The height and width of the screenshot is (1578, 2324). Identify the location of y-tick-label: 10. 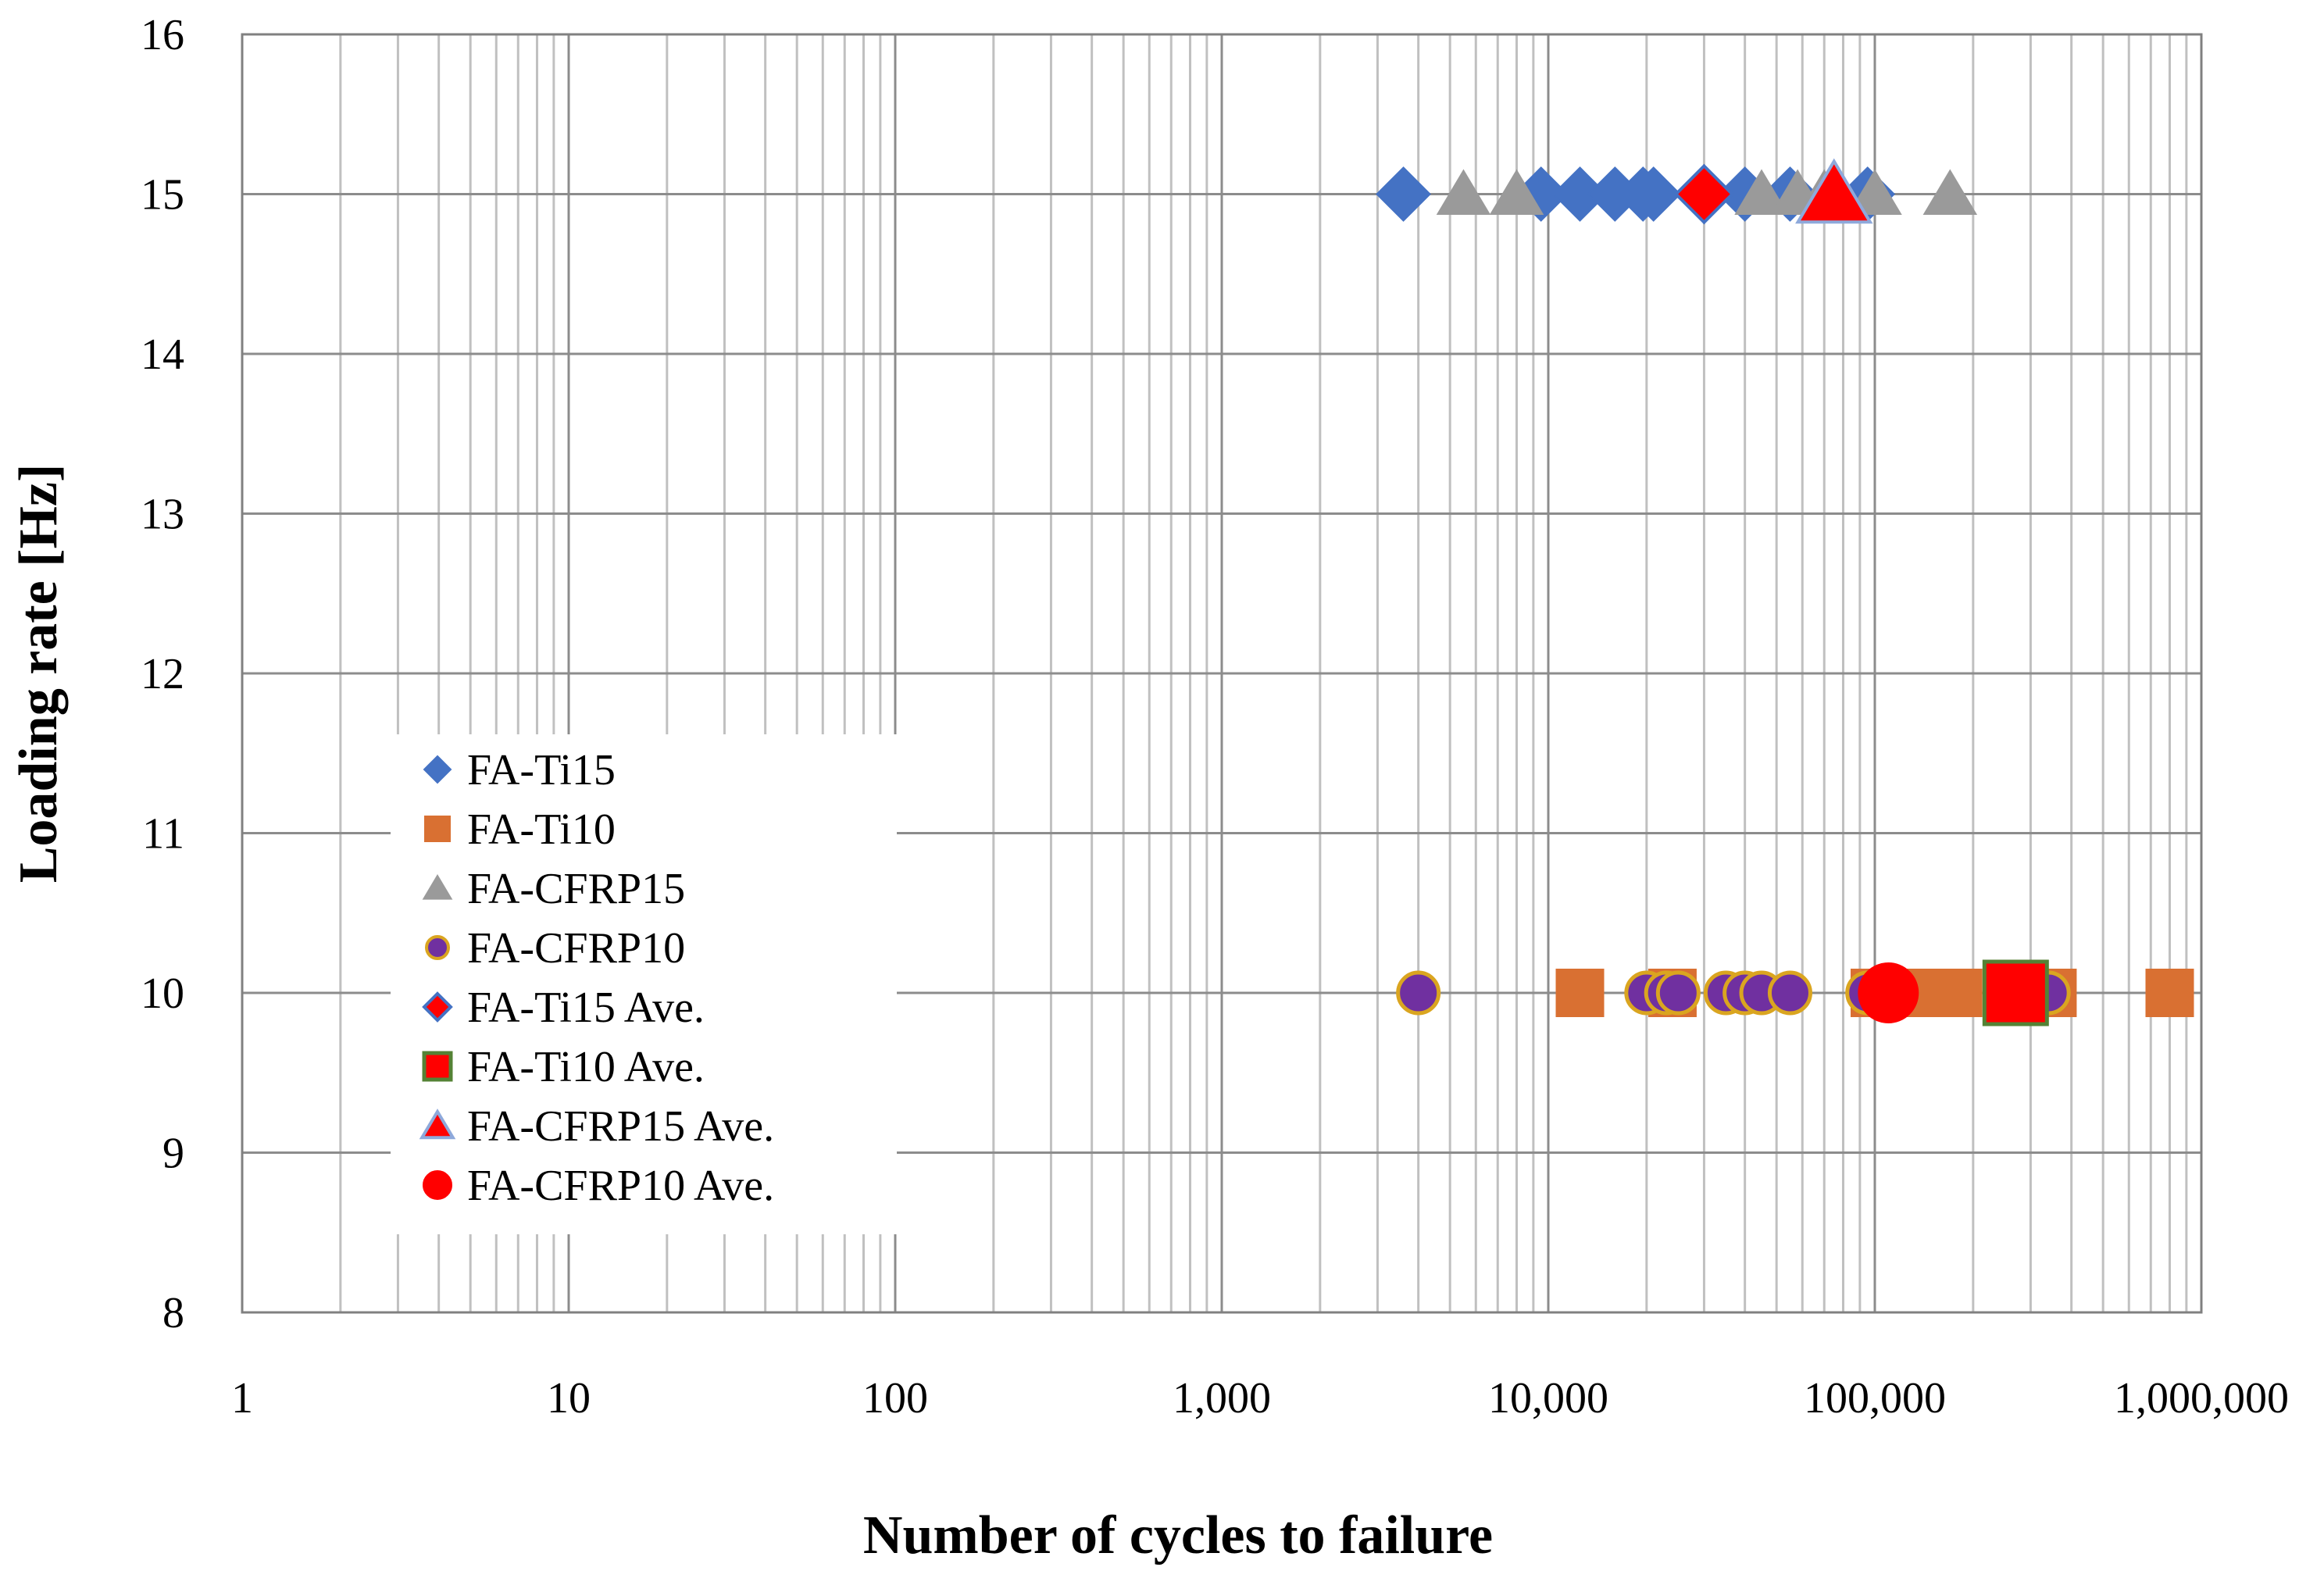
(162, 993).